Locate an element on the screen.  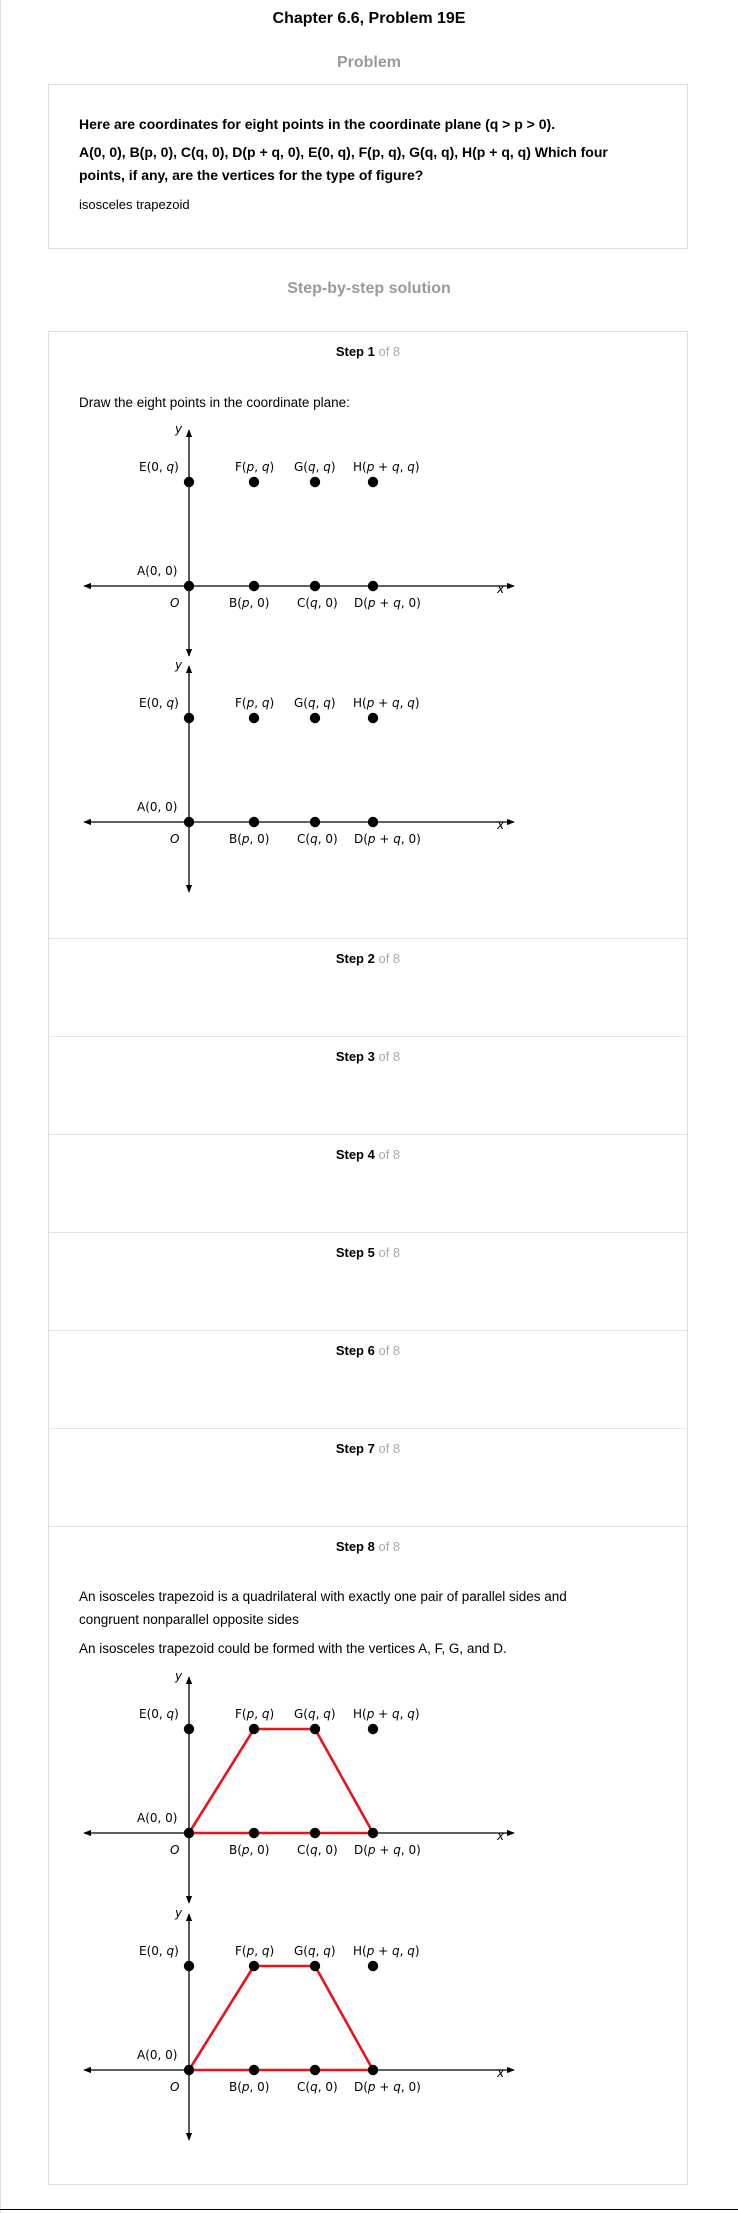
step-2-header: Step 2 of 8 is located at coordinates (368, 958).